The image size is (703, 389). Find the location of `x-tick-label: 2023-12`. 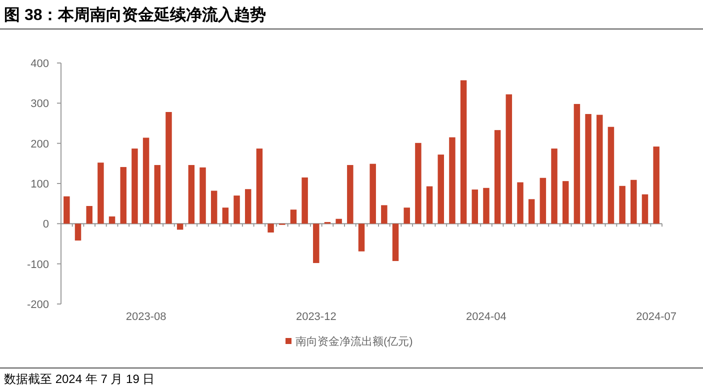

x-tick-label: 2023-12 is located at coordinates (316, 317).